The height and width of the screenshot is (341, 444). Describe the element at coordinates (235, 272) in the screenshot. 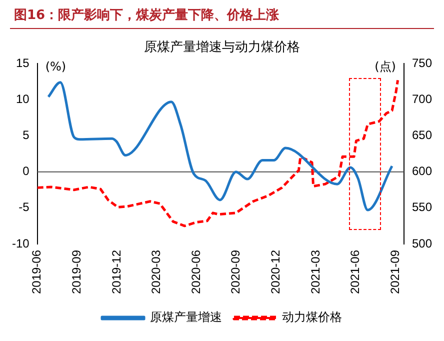

I see `x-tick-label: 2020-09` at that location.